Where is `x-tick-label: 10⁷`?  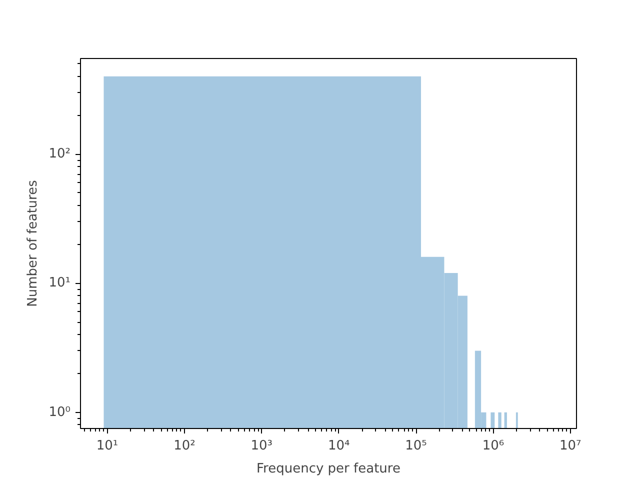
x-tick-label: 10⁷ is located at coordinates (571, 446).